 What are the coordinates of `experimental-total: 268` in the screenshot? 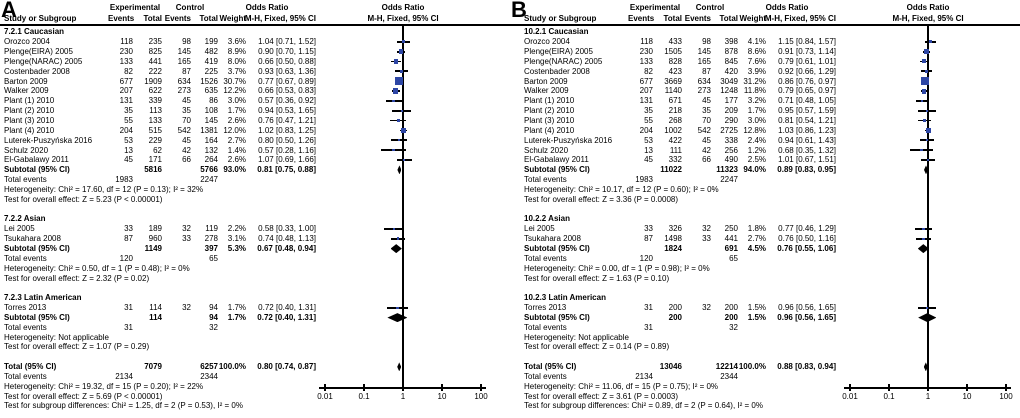 It's located at (675, 121).